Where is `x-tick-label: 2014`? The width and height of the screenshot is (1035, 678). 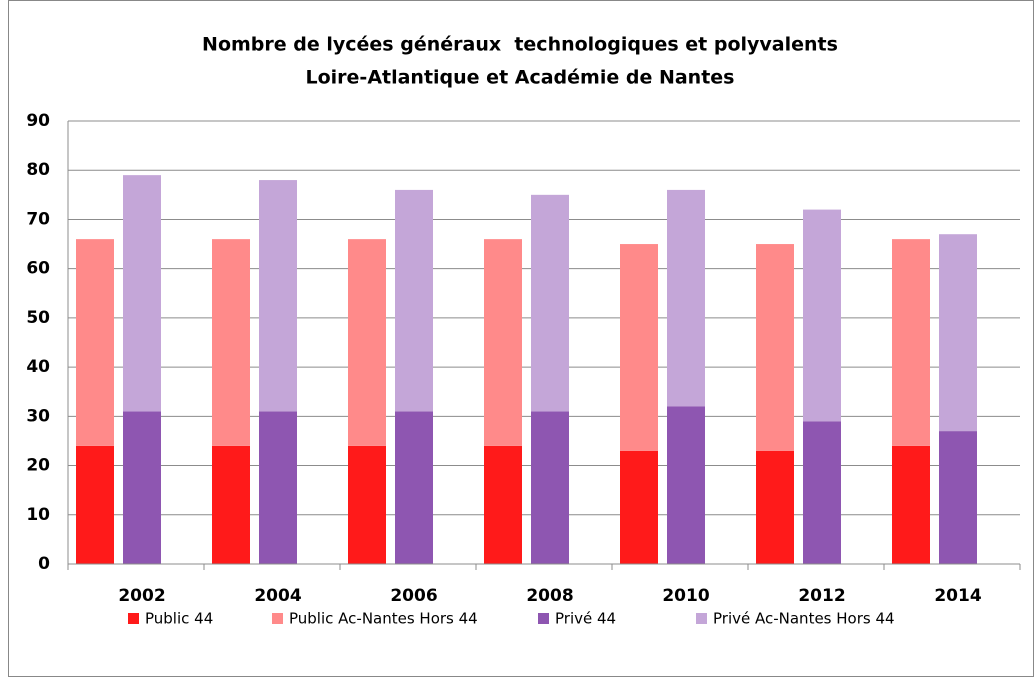 x-tick-label: 2014 is located at coordinates (957, 596).